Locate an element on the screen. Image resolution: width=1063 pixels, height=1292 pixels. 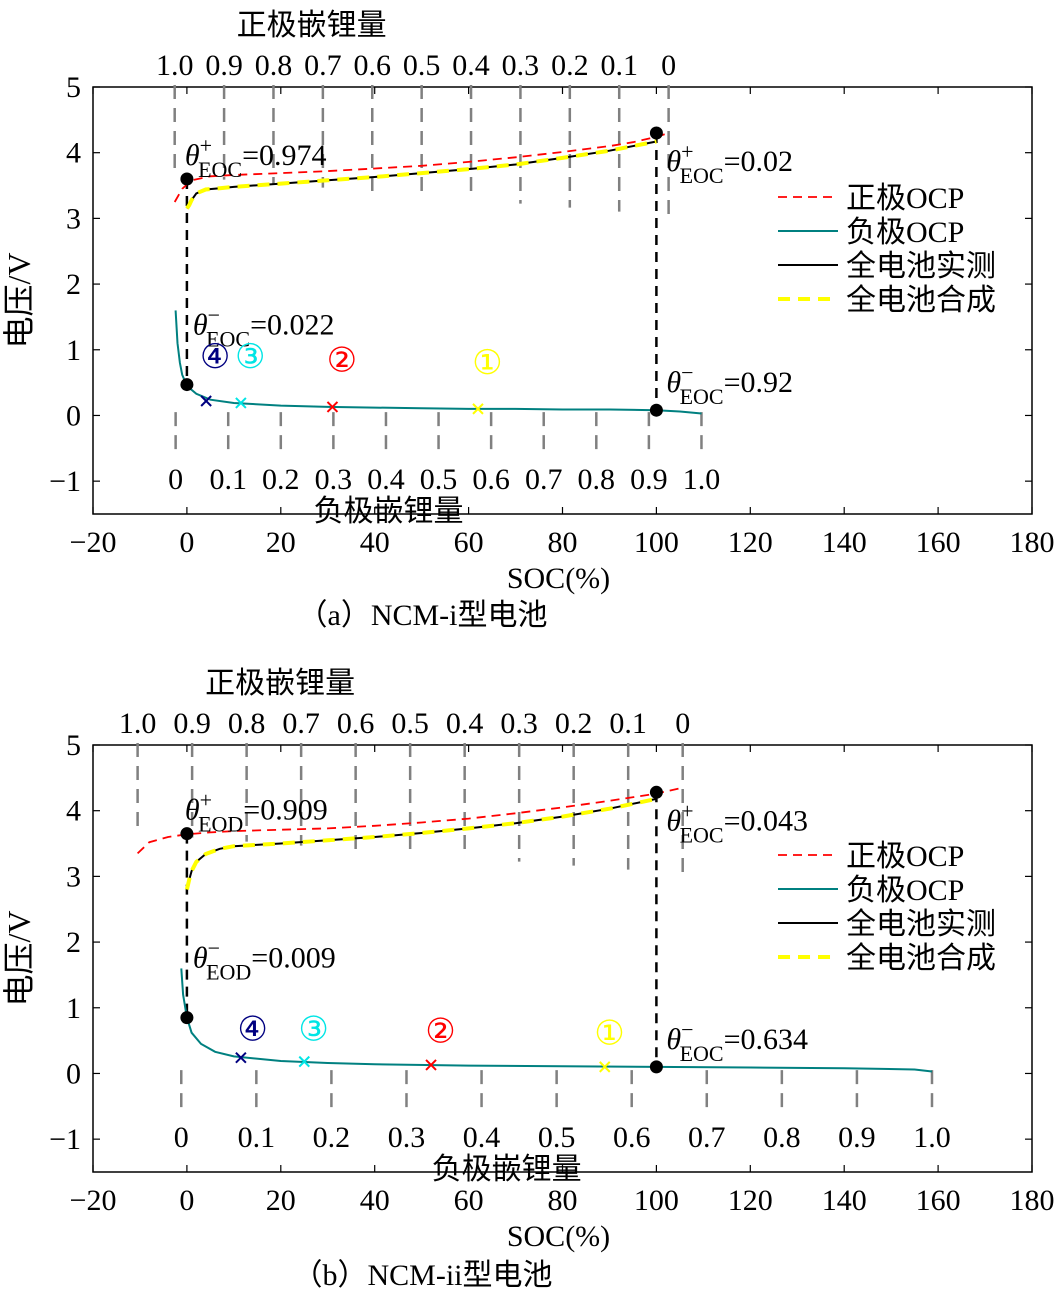
top-axis-tick-label: 0.4 is located at coordinates (465, 723).